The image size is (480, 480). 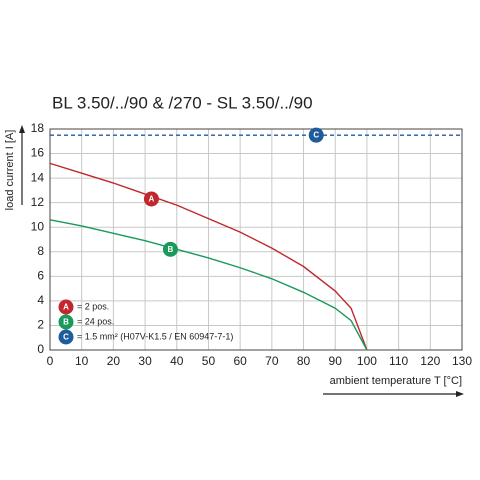 What do you see at coordinates (40, 300) in the screenshot?
I see `y-tick-label: 4` at bounding box center [40, 300].